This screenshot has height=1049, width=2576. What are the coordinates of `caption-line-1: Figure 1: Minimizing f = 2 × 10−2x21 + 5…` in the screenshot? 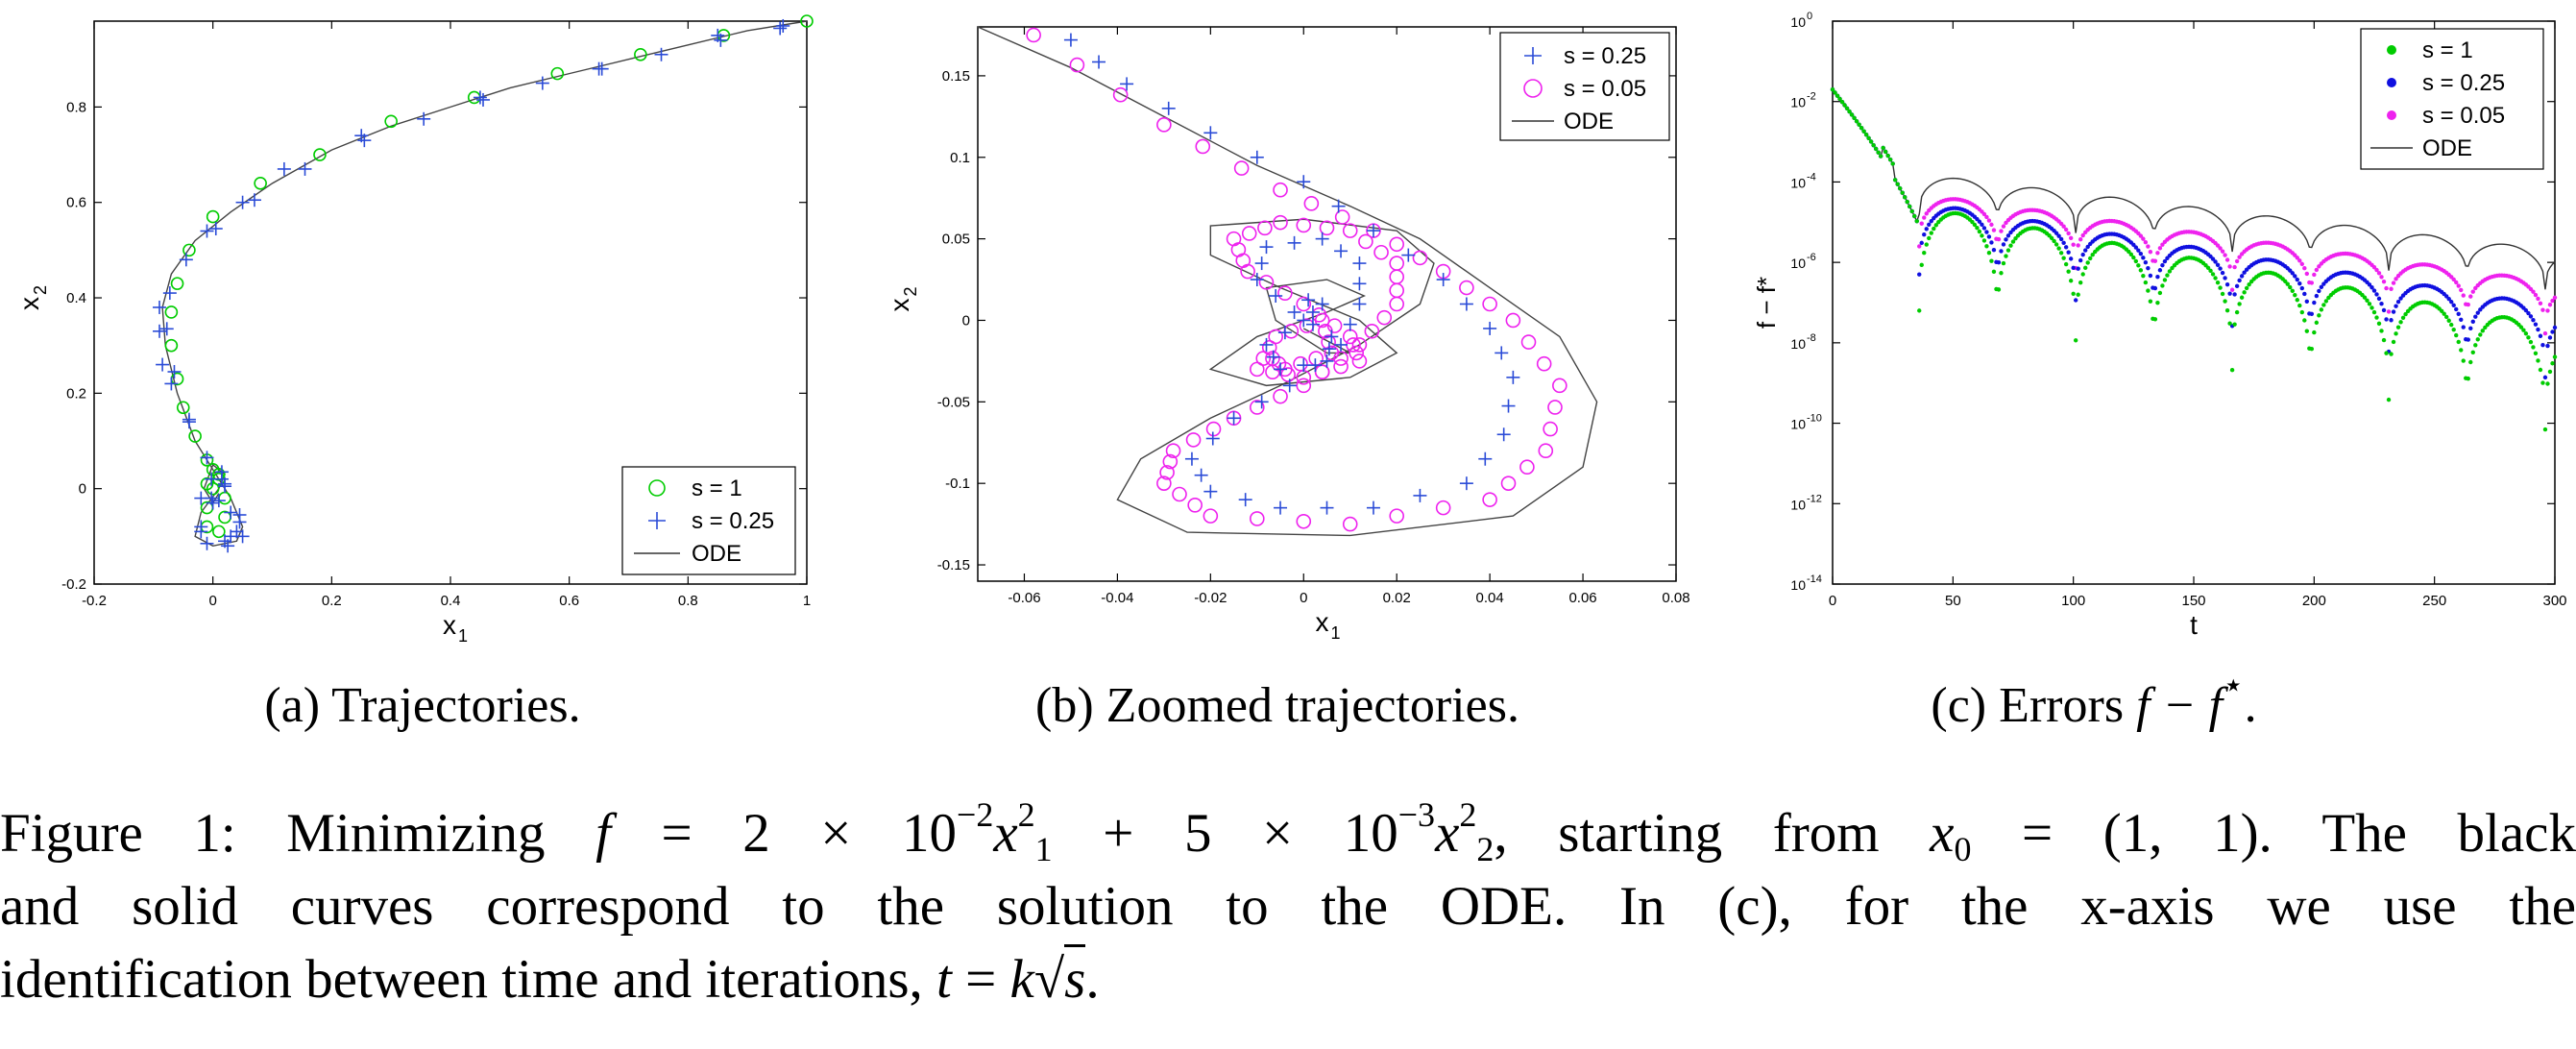 It's located at (1288, 834).